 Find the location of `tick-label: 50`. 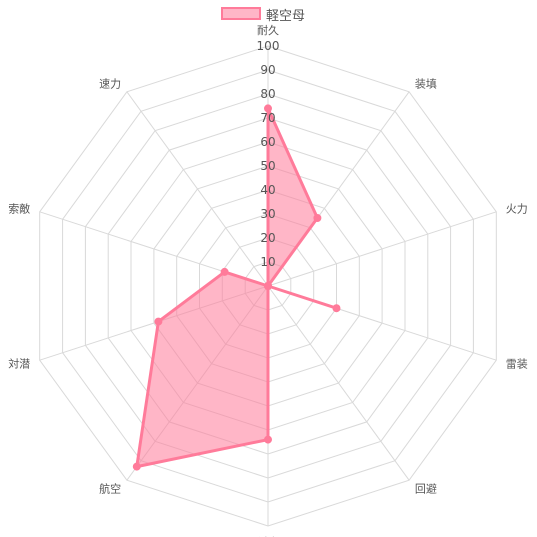

tick-label: 50 is located at coordinates (267, 166).